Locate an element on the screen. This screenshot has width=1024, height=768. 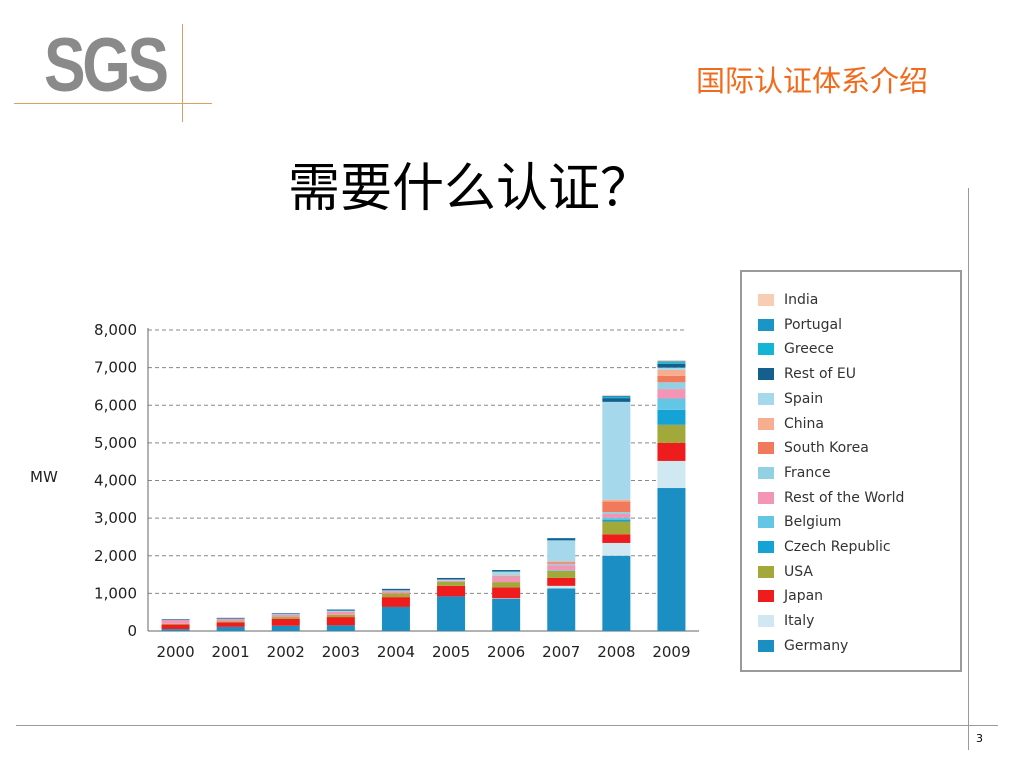
logo-vertical-rule is located at coordinates (182, 73).